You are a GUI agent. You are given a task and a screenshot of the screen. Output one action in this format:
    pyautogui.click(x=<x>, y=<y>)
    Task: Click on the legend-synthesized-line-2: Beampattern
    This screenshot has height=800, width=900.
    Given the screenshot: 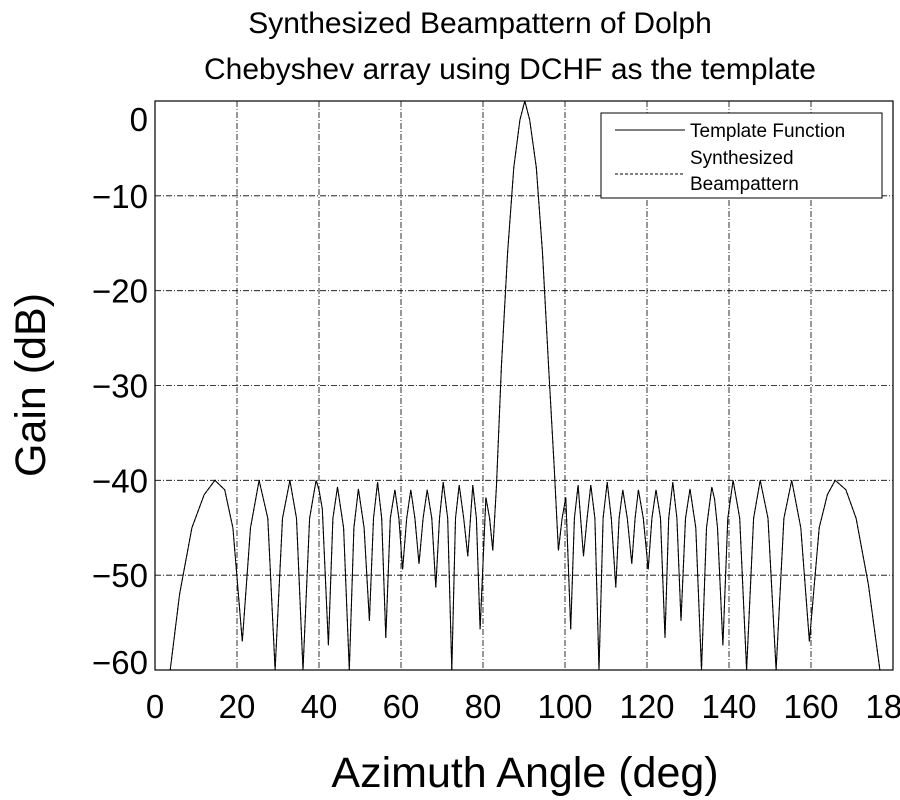 What is the action you would take?
    pyautogui.click(x=744, y=184)
    